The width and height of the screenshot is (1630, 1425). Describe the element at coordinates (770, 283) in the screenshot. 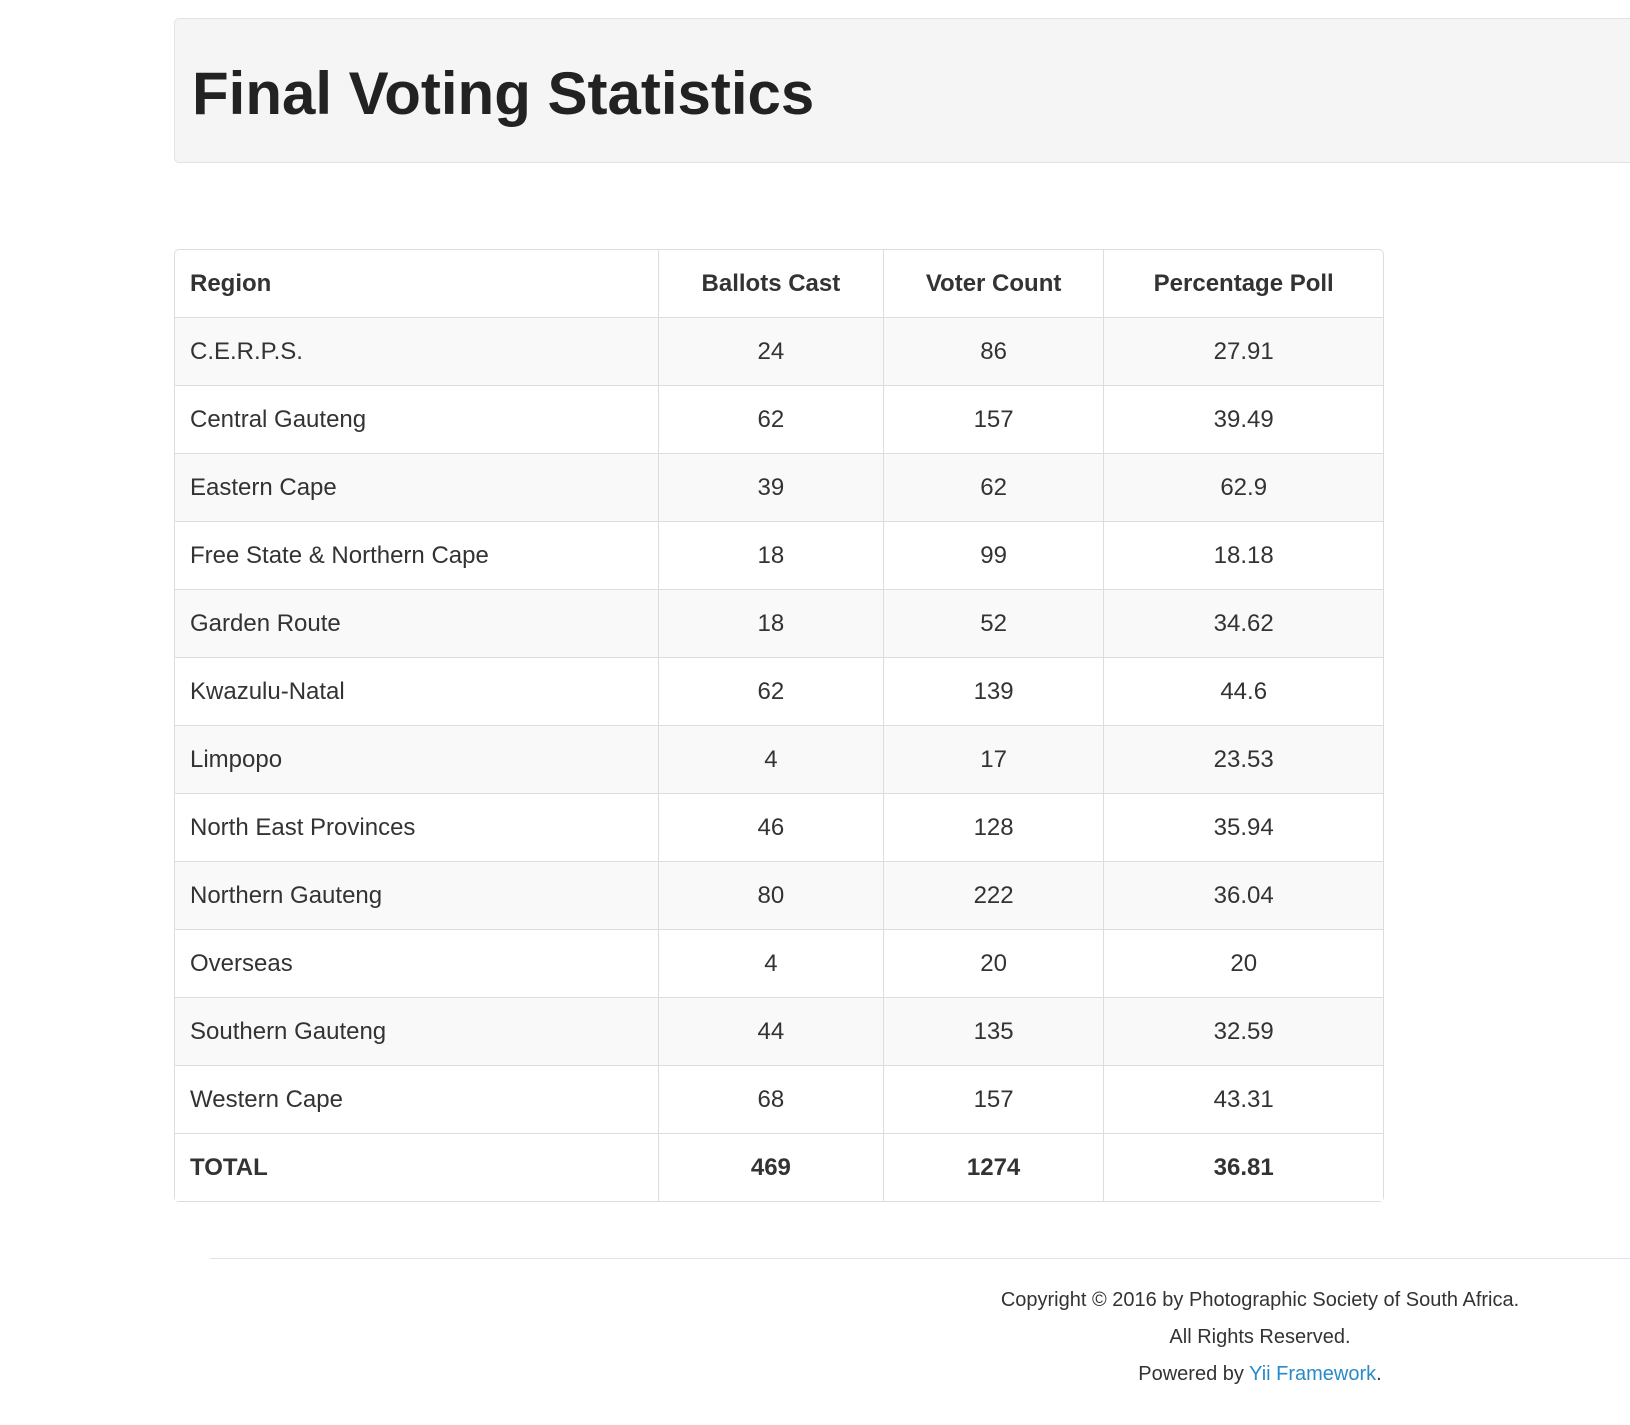

I see `column-header: Ballots Cast` at that location.